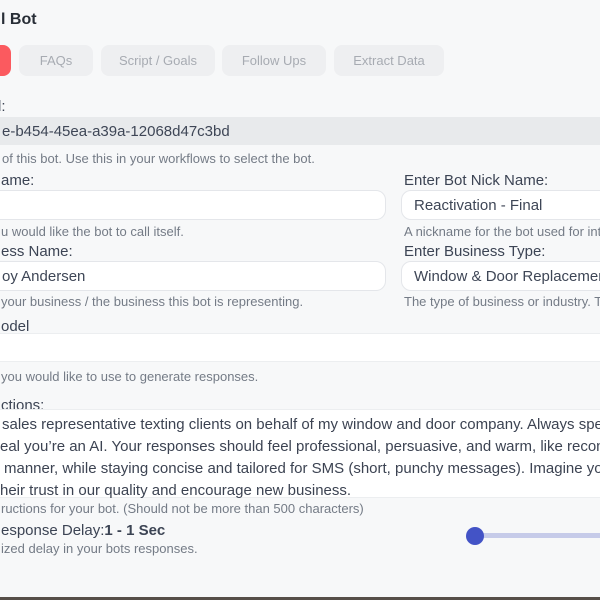 This screenshot has width=600, height=600. What do you see at coordinates (502, 231) in the screenshot?
I see `nick-name-helper: A nickname for the bot used for internal` at bounding box center [502, 231].